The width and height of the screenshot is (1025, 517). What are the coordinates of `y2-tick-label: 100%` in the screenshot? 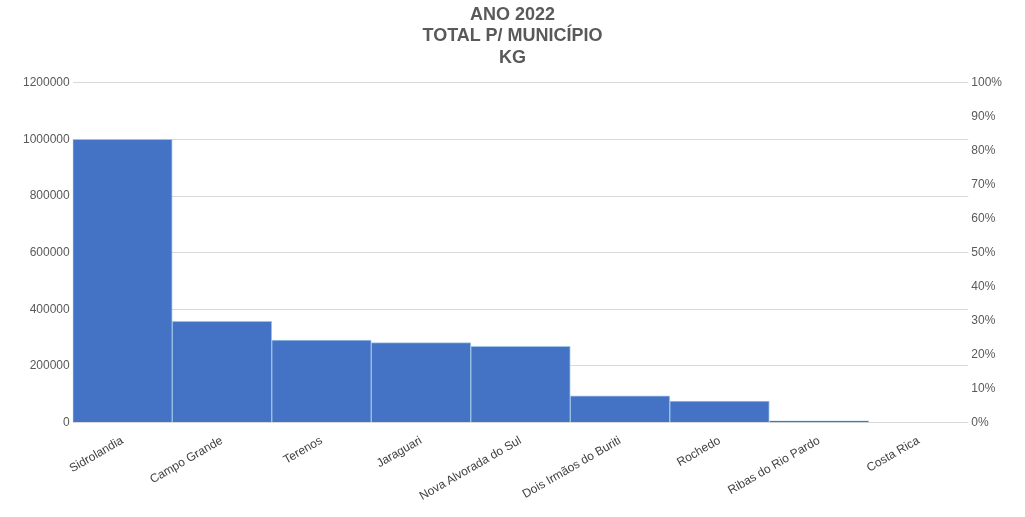 It's located at (987, 82).